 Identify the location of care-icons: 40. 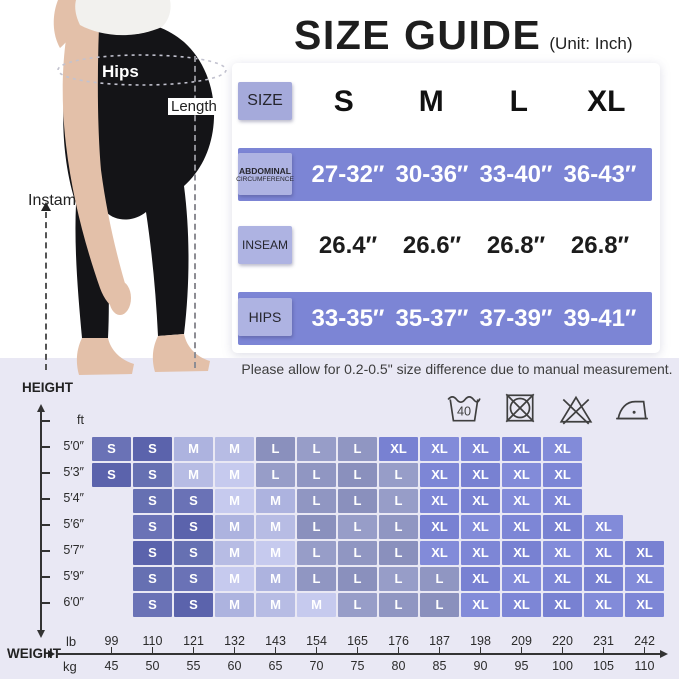
(548, 408).